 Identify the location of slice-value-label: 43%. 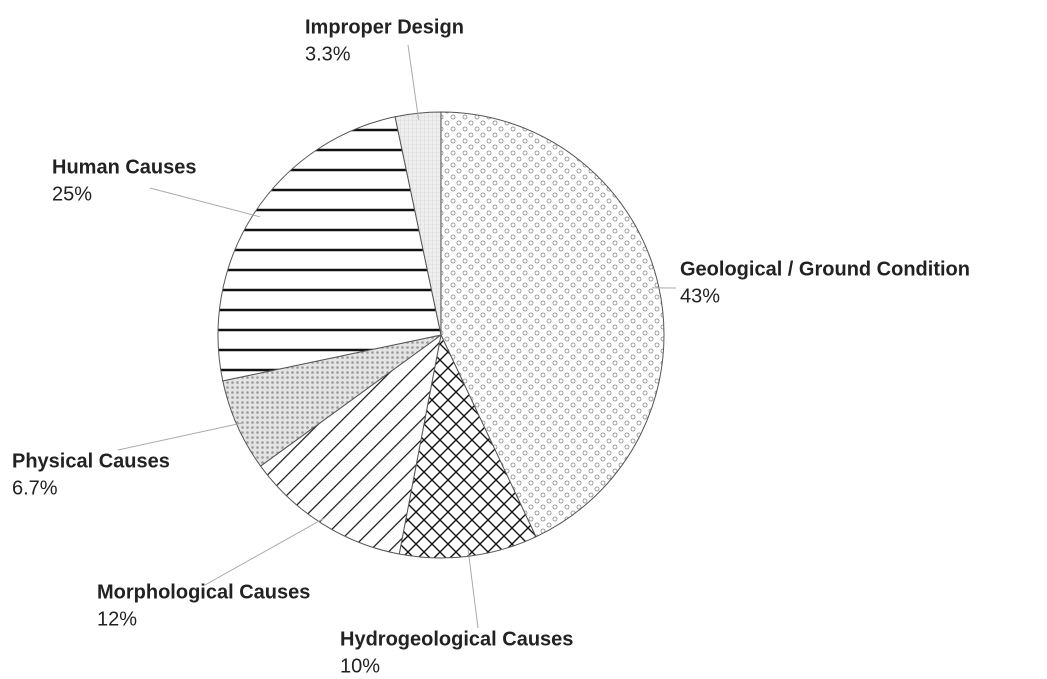
(700, 296).